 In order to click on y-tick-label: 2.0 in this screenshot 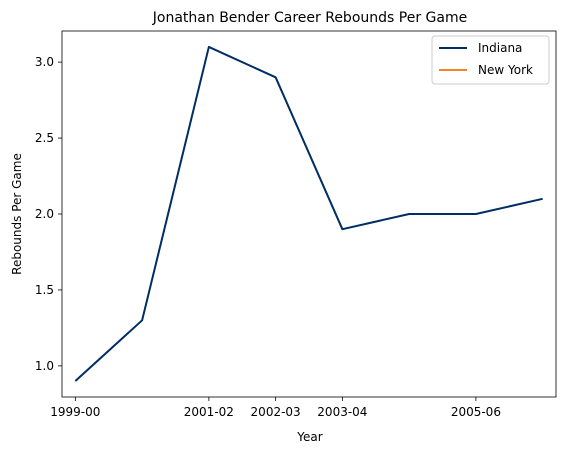, I will do `click(44, 214)`.